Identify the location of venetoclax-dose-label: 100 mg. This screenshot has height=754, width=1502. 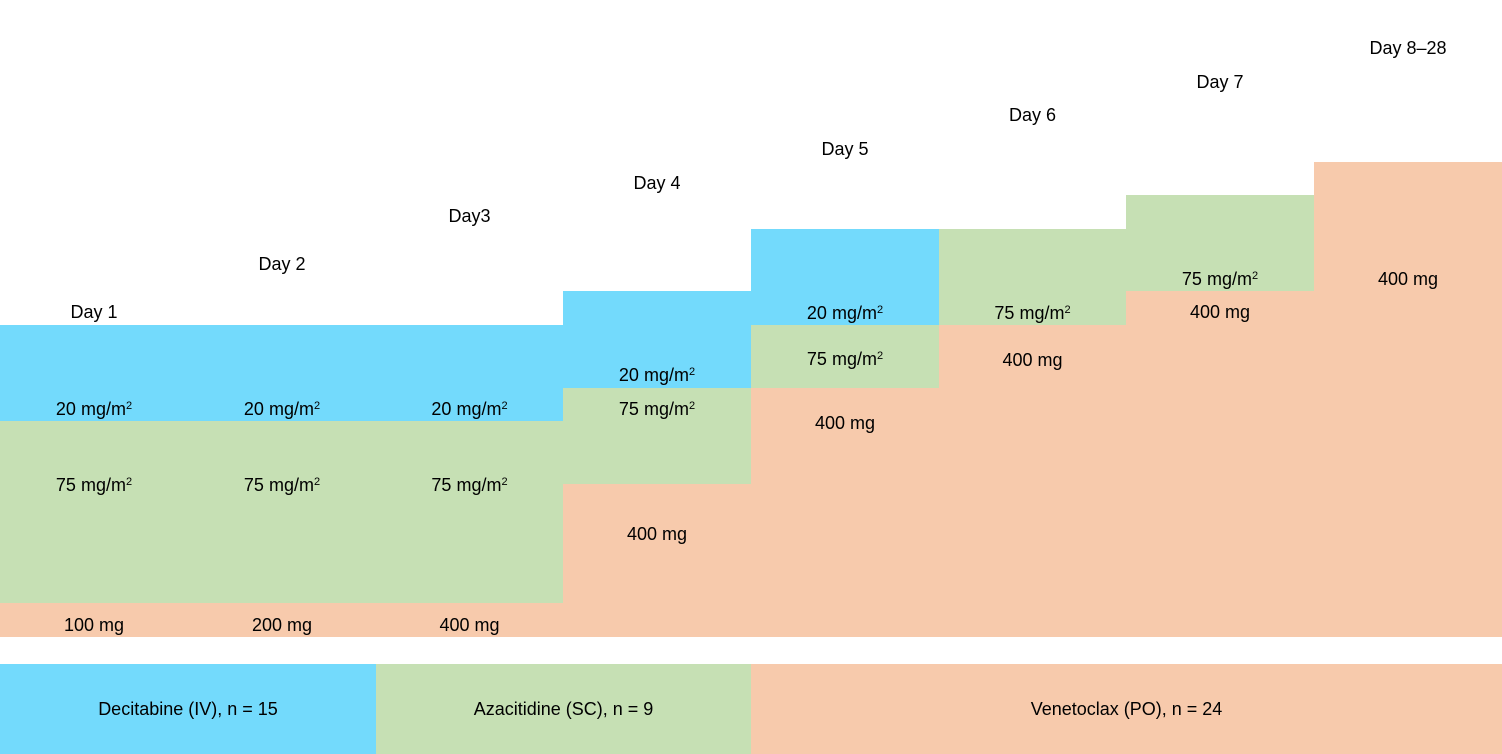
(94, 625).